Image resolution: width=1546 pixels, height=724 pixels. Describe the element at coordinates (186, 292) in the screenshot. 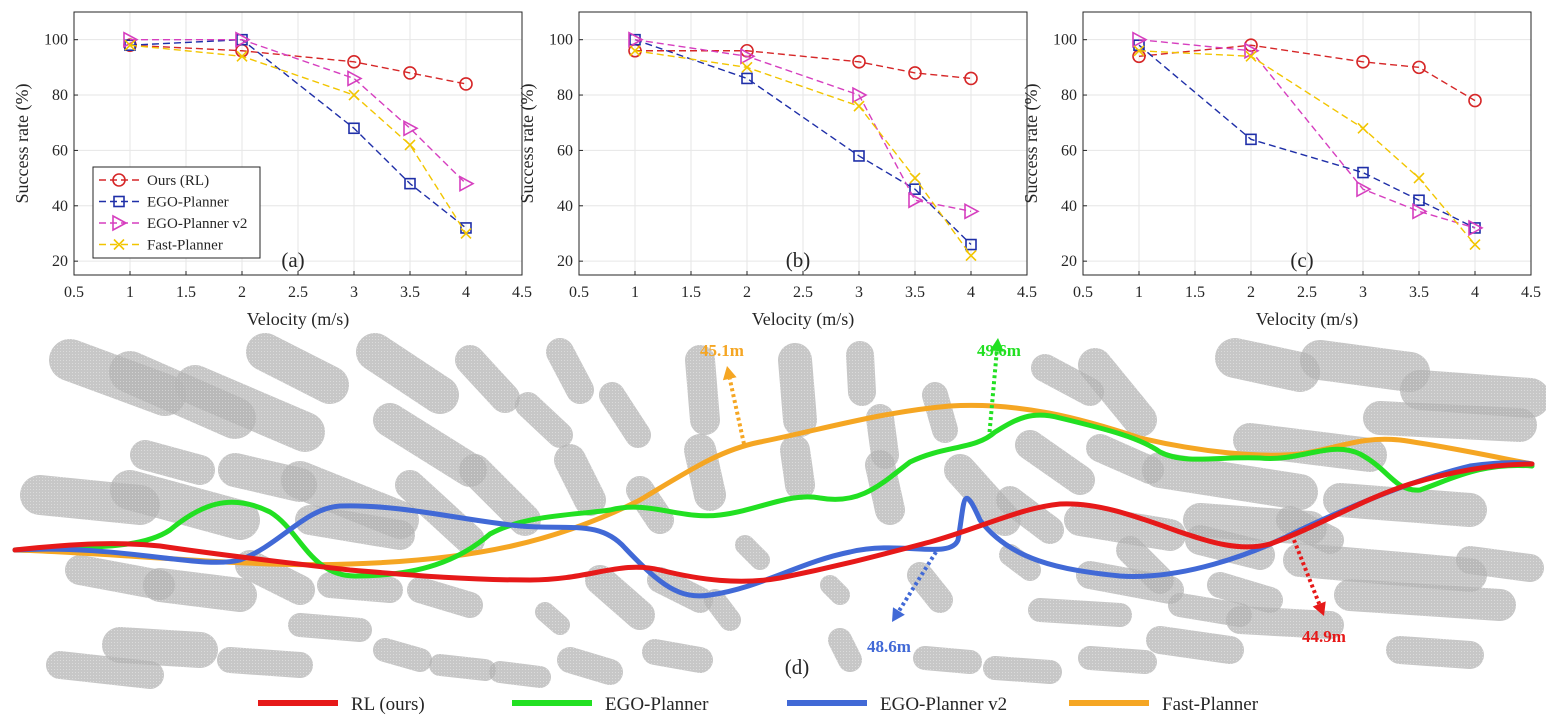

I see `x-tick-label: 1.5` at that location.